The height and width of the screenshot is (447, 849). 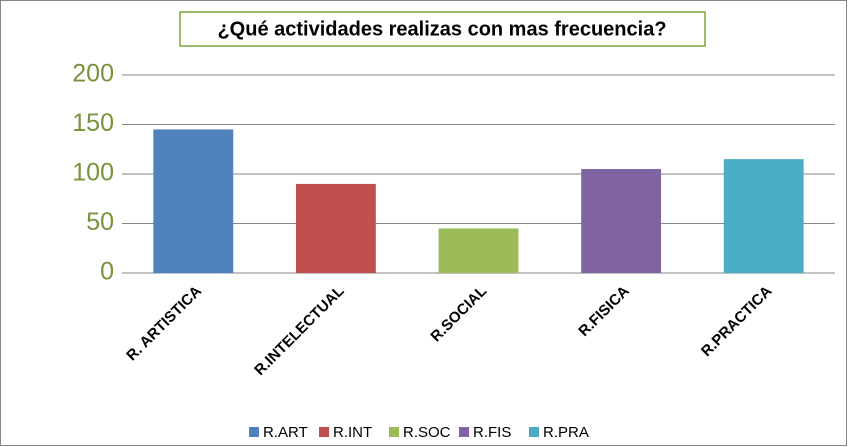 What do you see at coordinates (352, 432) in the screenshot?
I see `legend-label: R.INT` at bounding box center [352, 432].